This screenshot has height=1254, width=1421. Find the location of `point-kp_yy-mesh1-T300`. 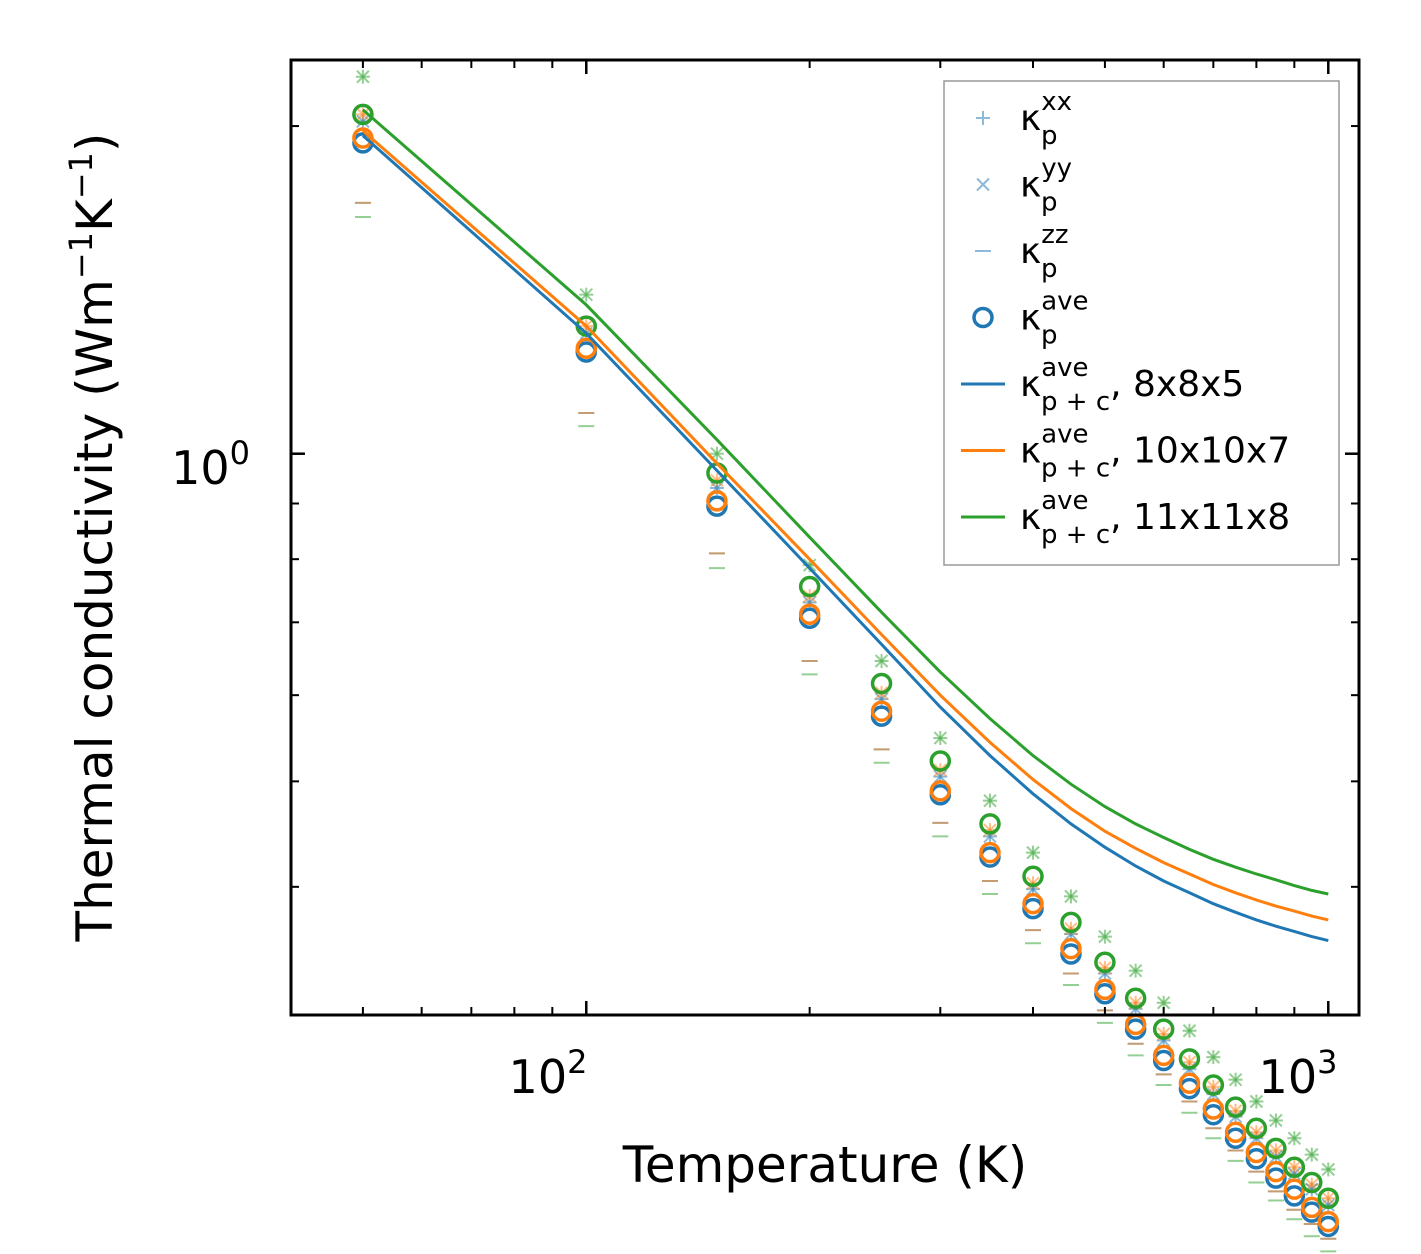

point-kp_yy-mesh1-T300 is located at coordinates (940, 776).